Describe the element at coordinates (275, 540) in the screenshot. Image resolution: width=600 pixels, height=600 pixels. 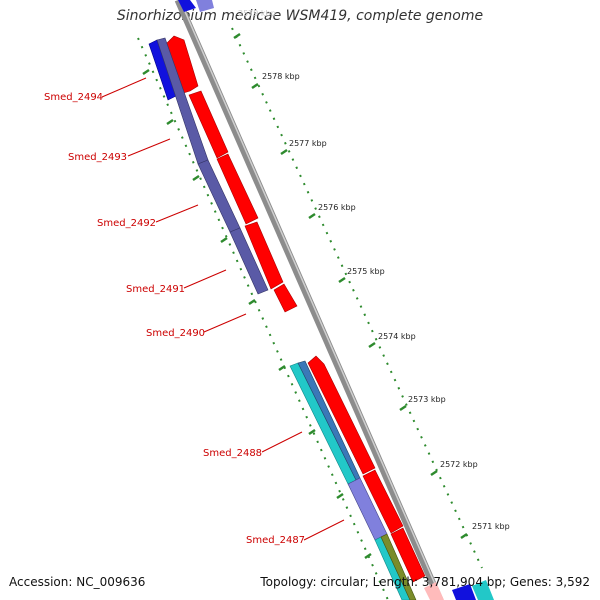
I see `gene-label-smed-2487: Smed_2487` at that location.